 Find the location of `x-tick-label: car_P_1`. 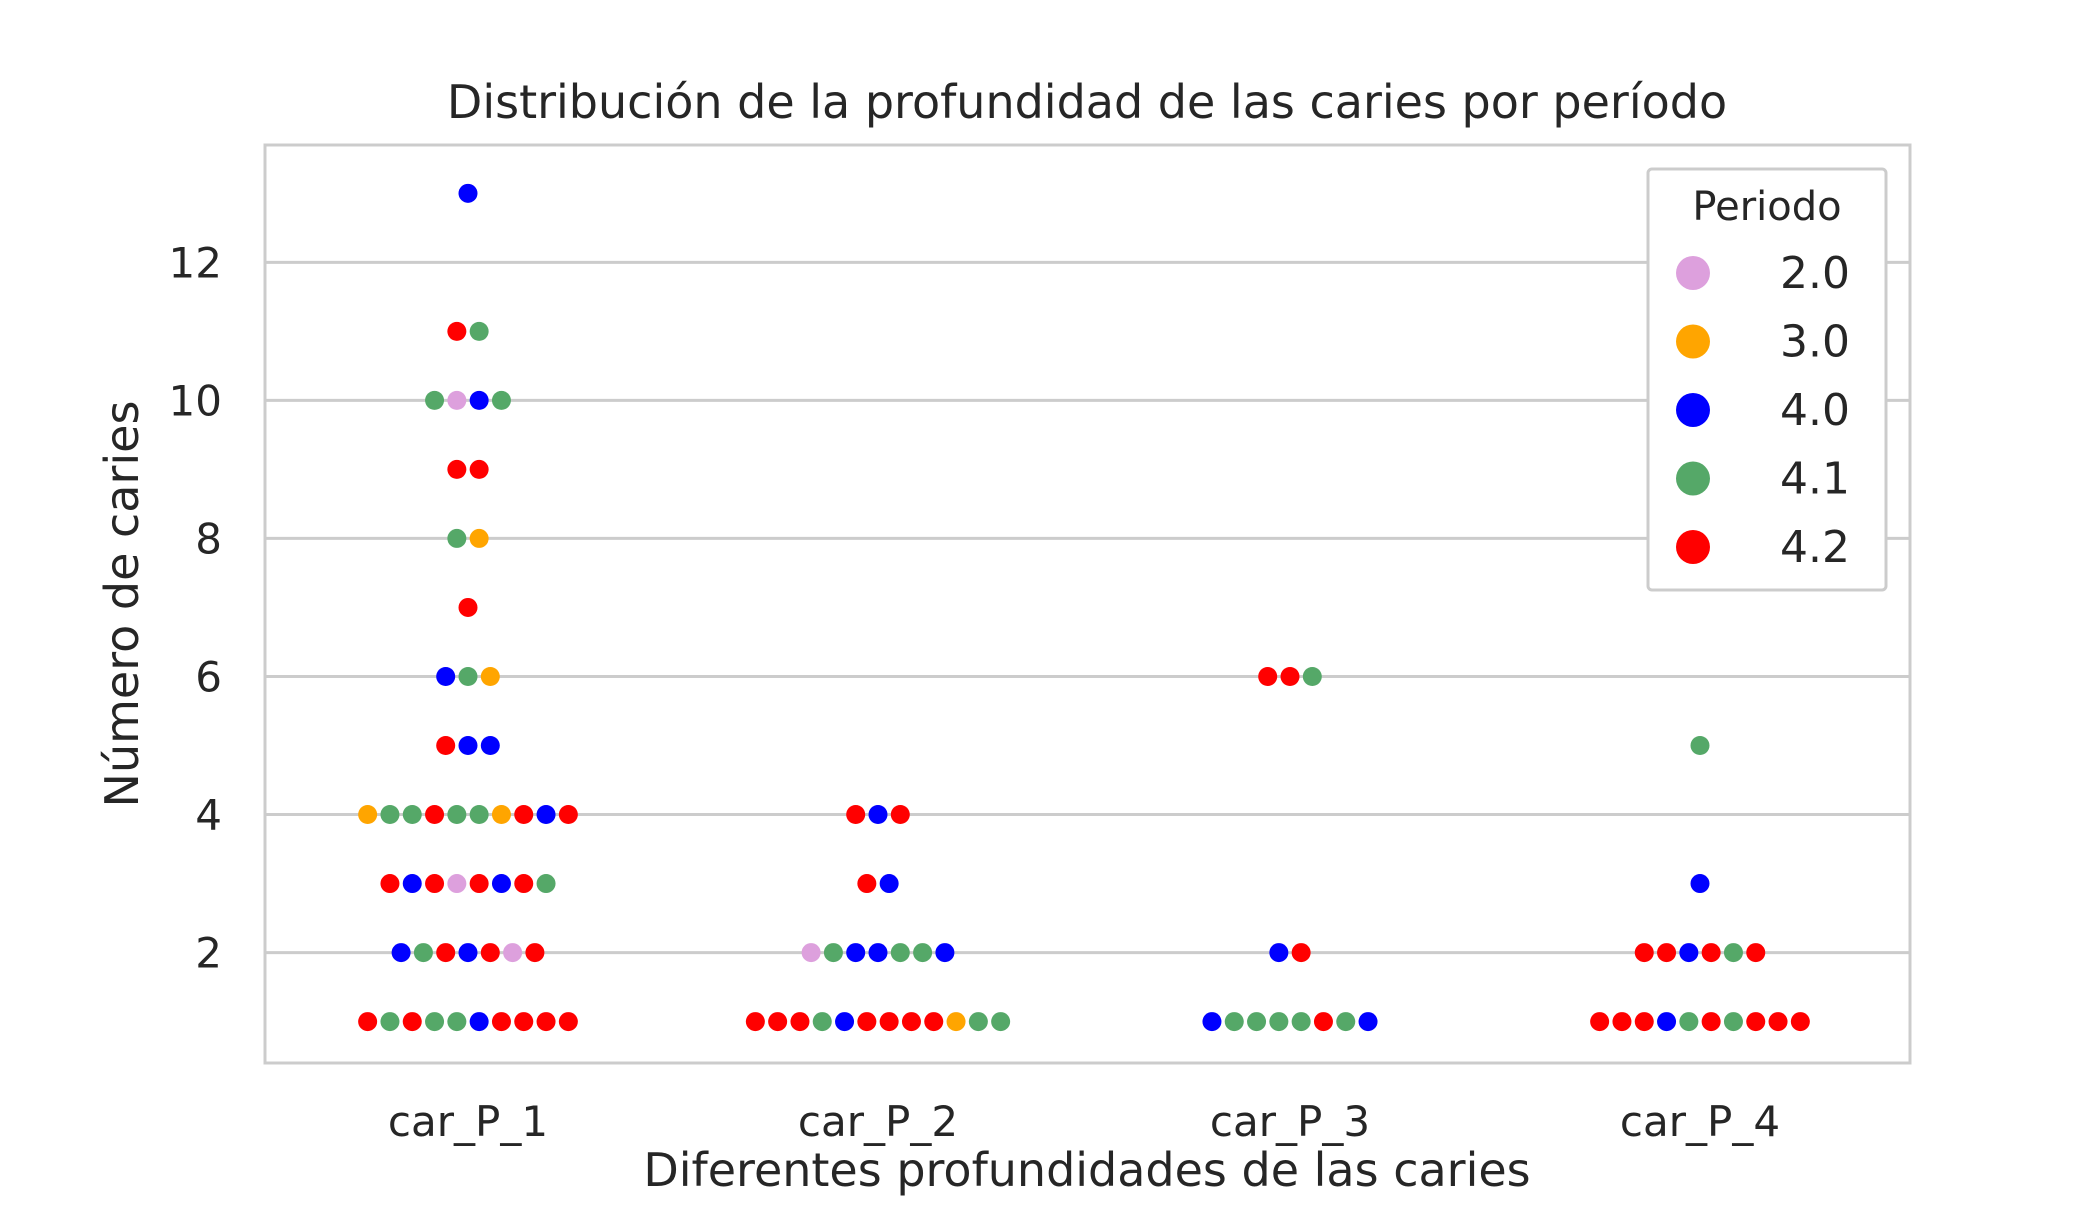

x-tick-label: car_P_1 is located at coordinates (468, 1121).